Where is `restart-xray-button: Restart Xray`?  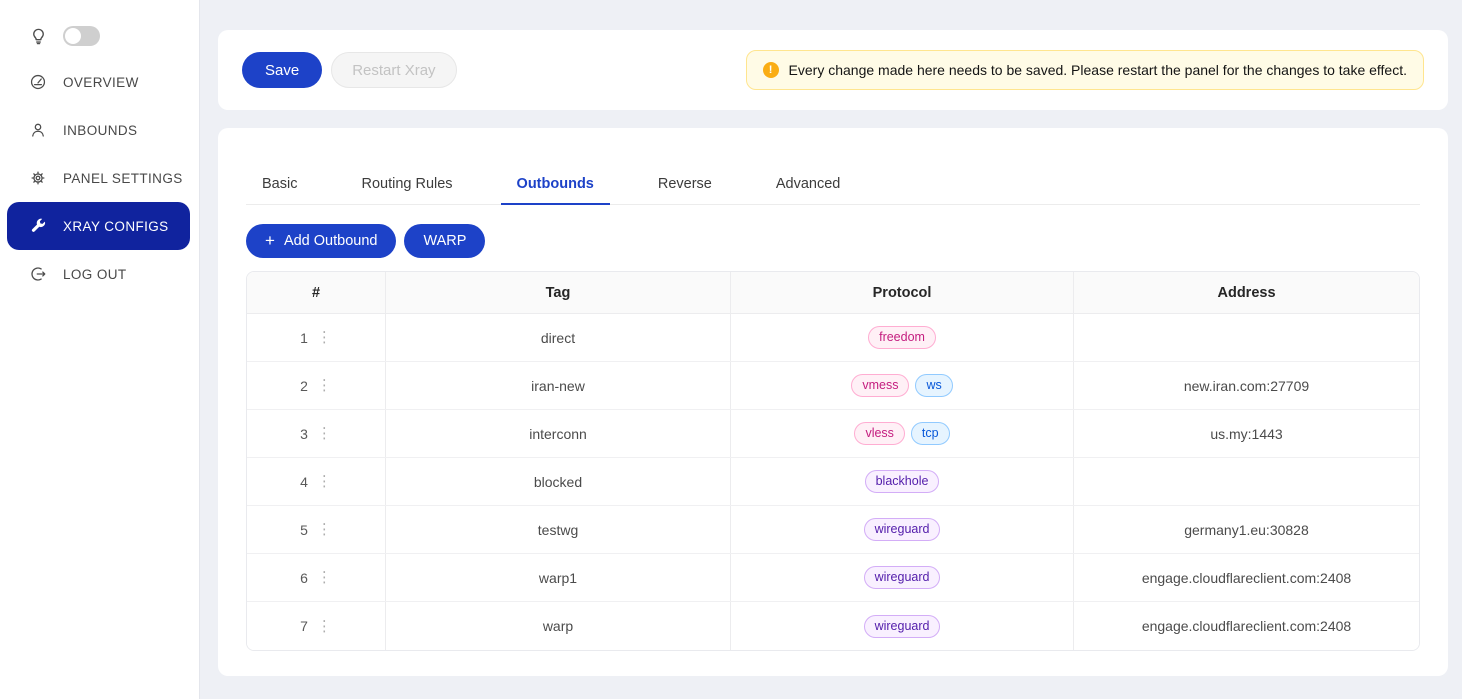 restart-xray-button: Restart Xray is located at coordinates (394, 70).